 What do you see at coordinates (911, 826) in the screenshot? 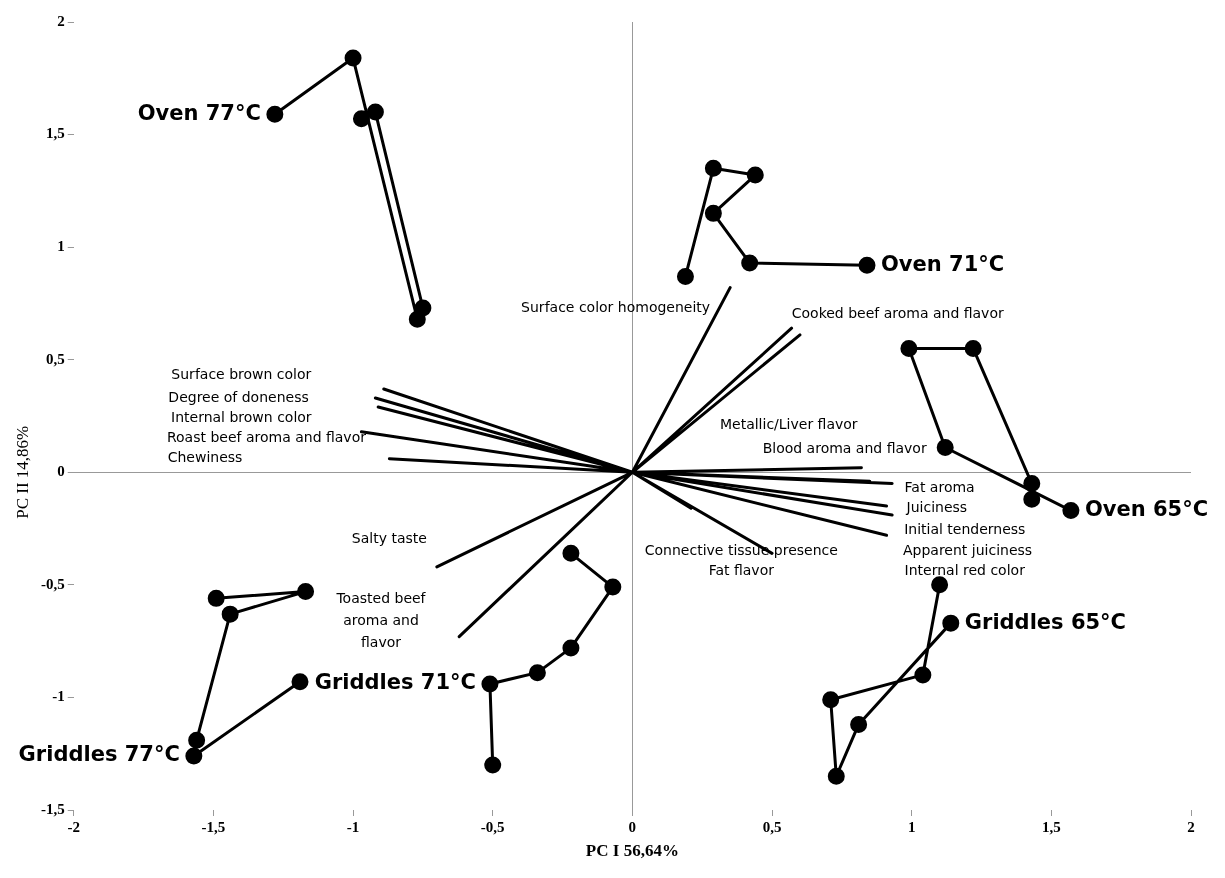
I see `x-tick-label: 1` at bounding box center [911, 826].